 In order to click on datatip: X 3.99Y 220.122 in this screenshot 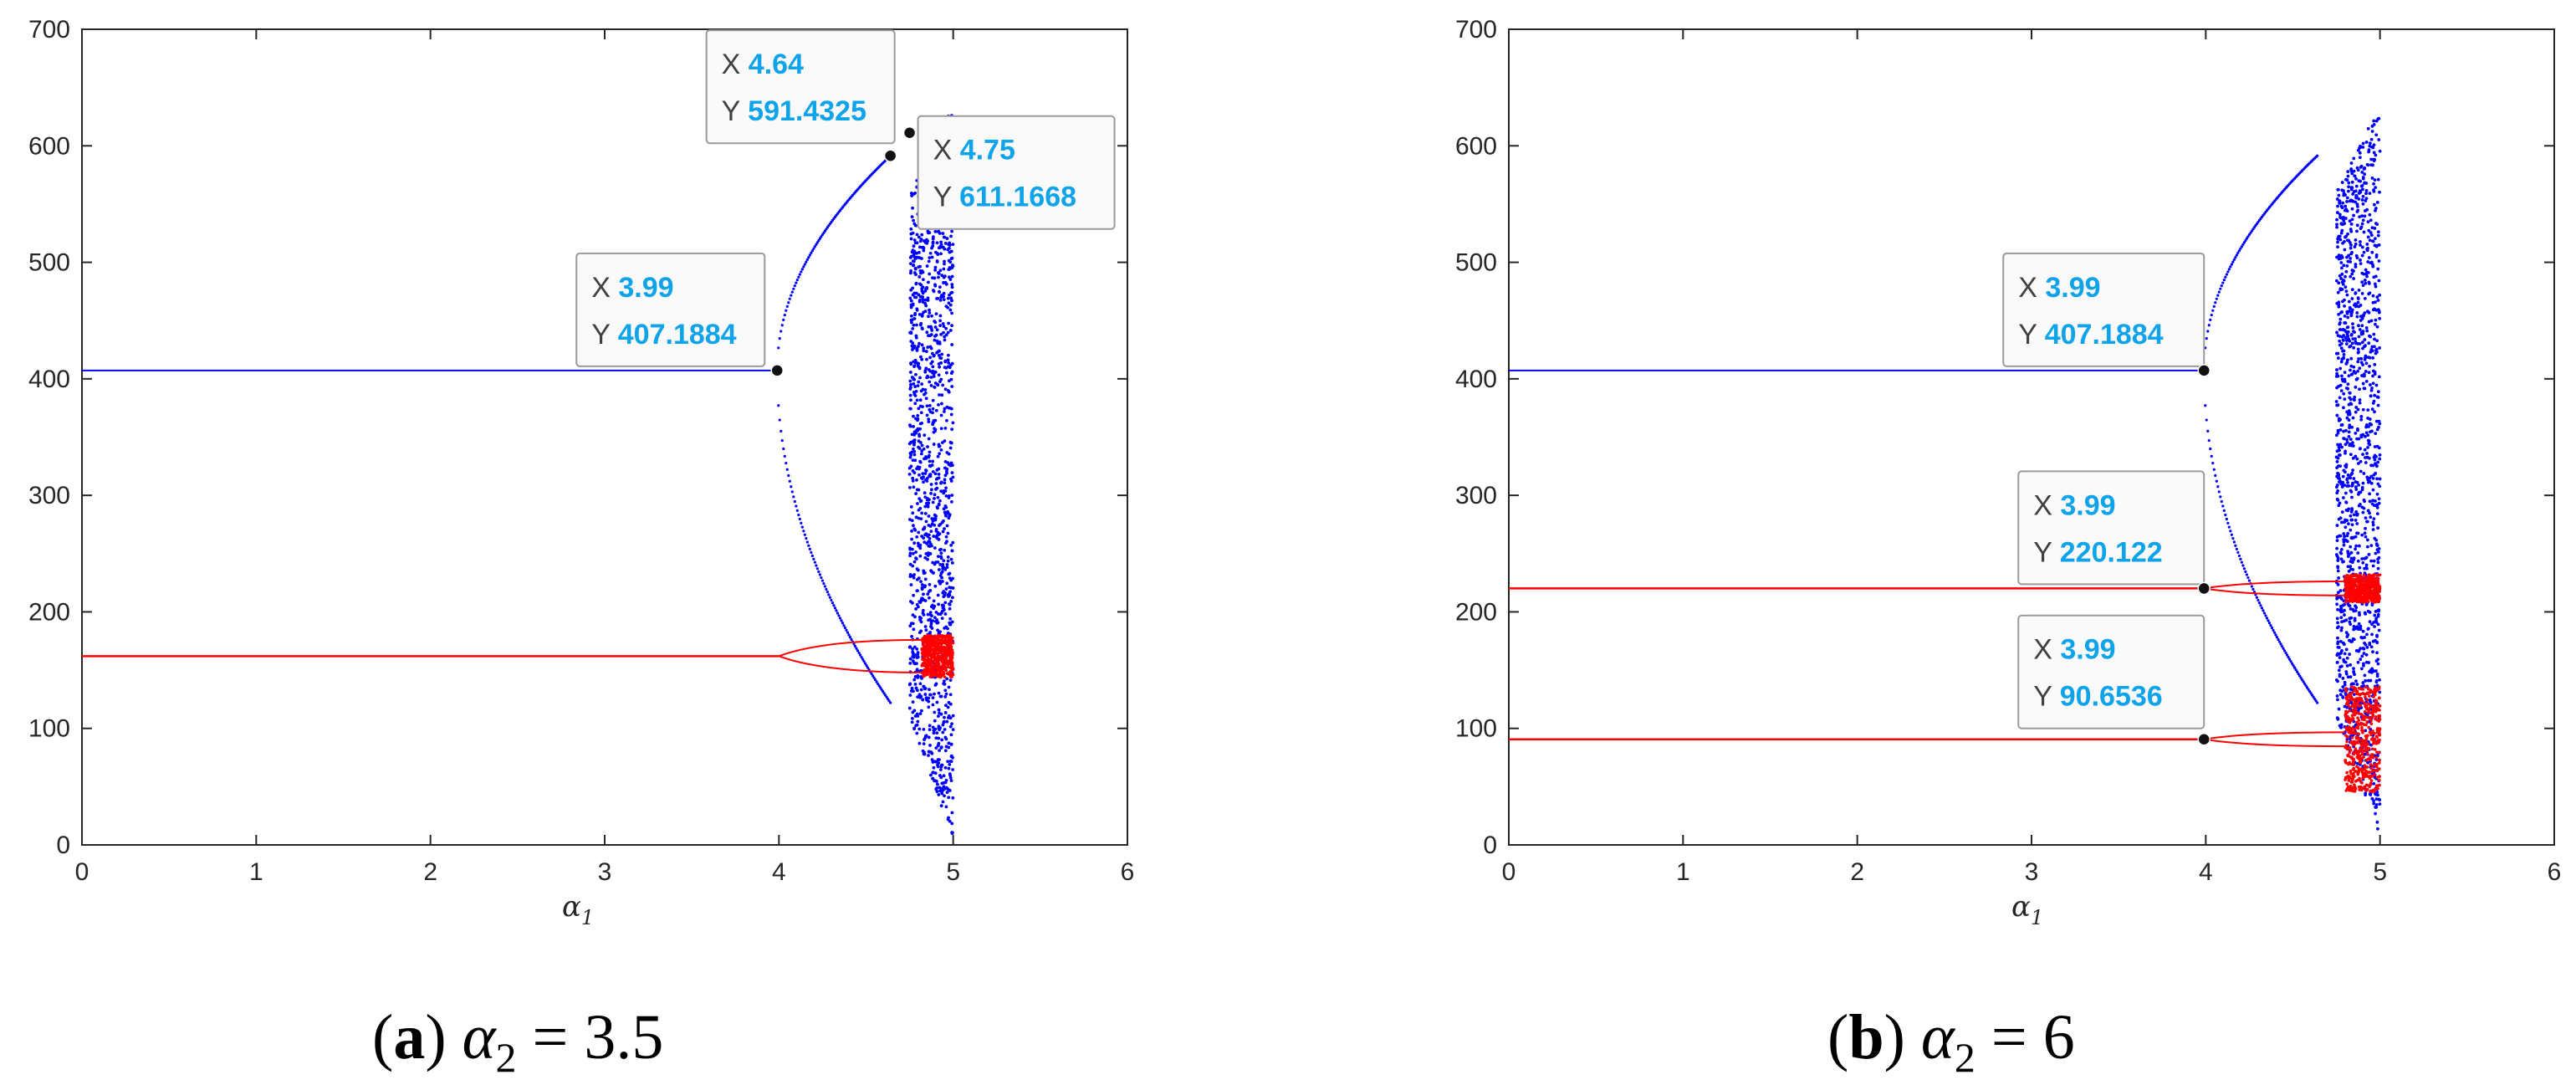, I will do `click(2114, 533)`.